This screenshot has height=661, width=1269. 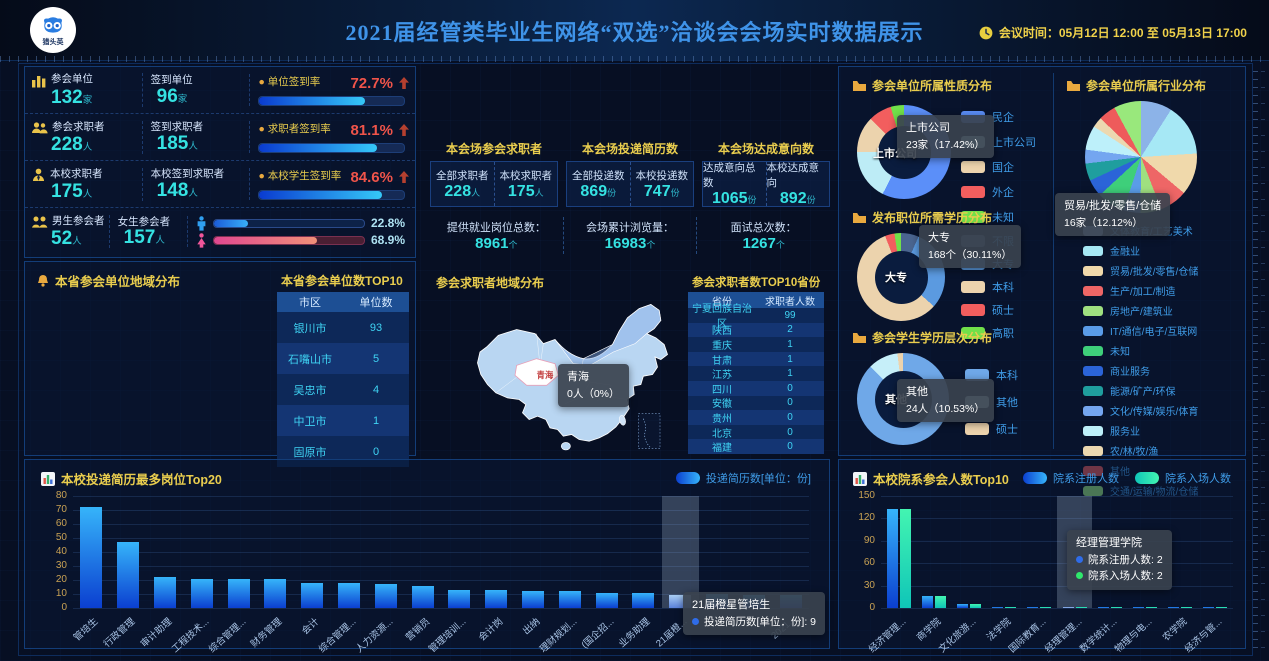 I want to click on legend-item: 投递简历数[单位：份], so click(x=743, y=478).